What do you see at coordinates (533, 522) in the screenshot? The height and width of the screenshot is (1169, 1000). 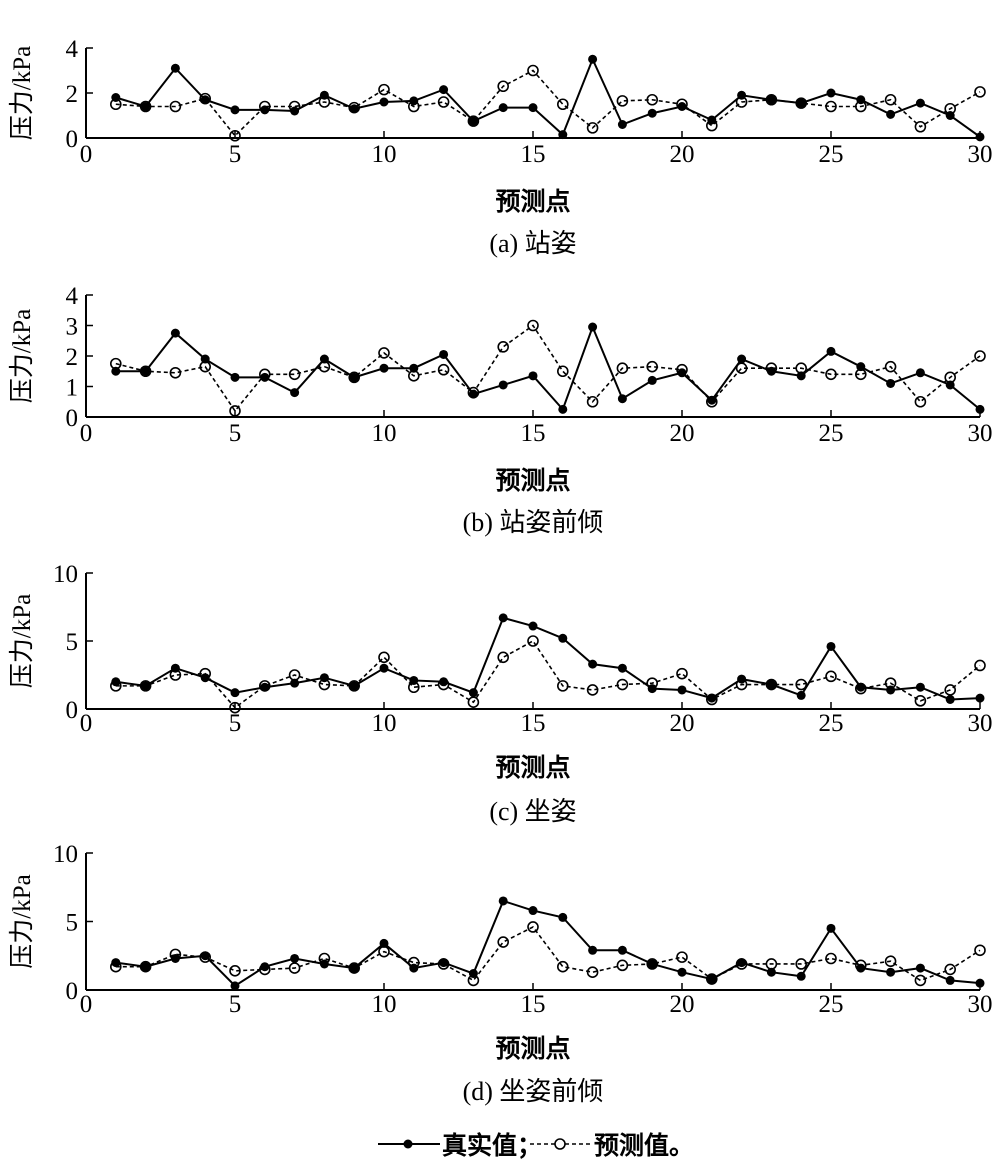 I see `subplot-caption: (b) 站姿前倾` at bounding box center [533, 522].